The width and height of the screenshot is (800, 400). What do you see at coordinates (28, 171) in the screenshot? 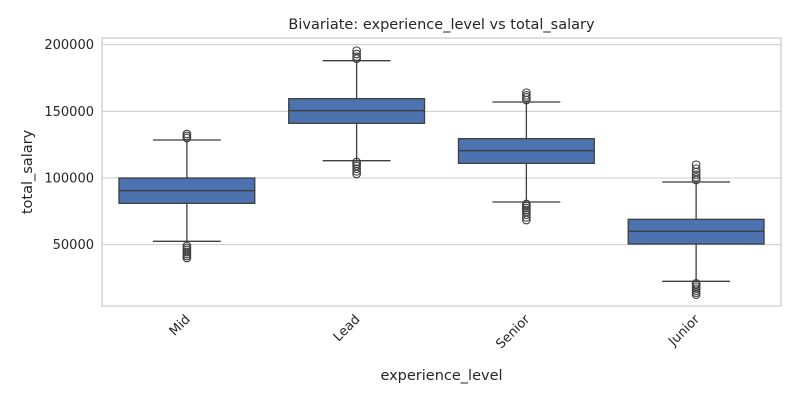
I see `y-axis-label: total_salary` at bounding box center [28, 171].